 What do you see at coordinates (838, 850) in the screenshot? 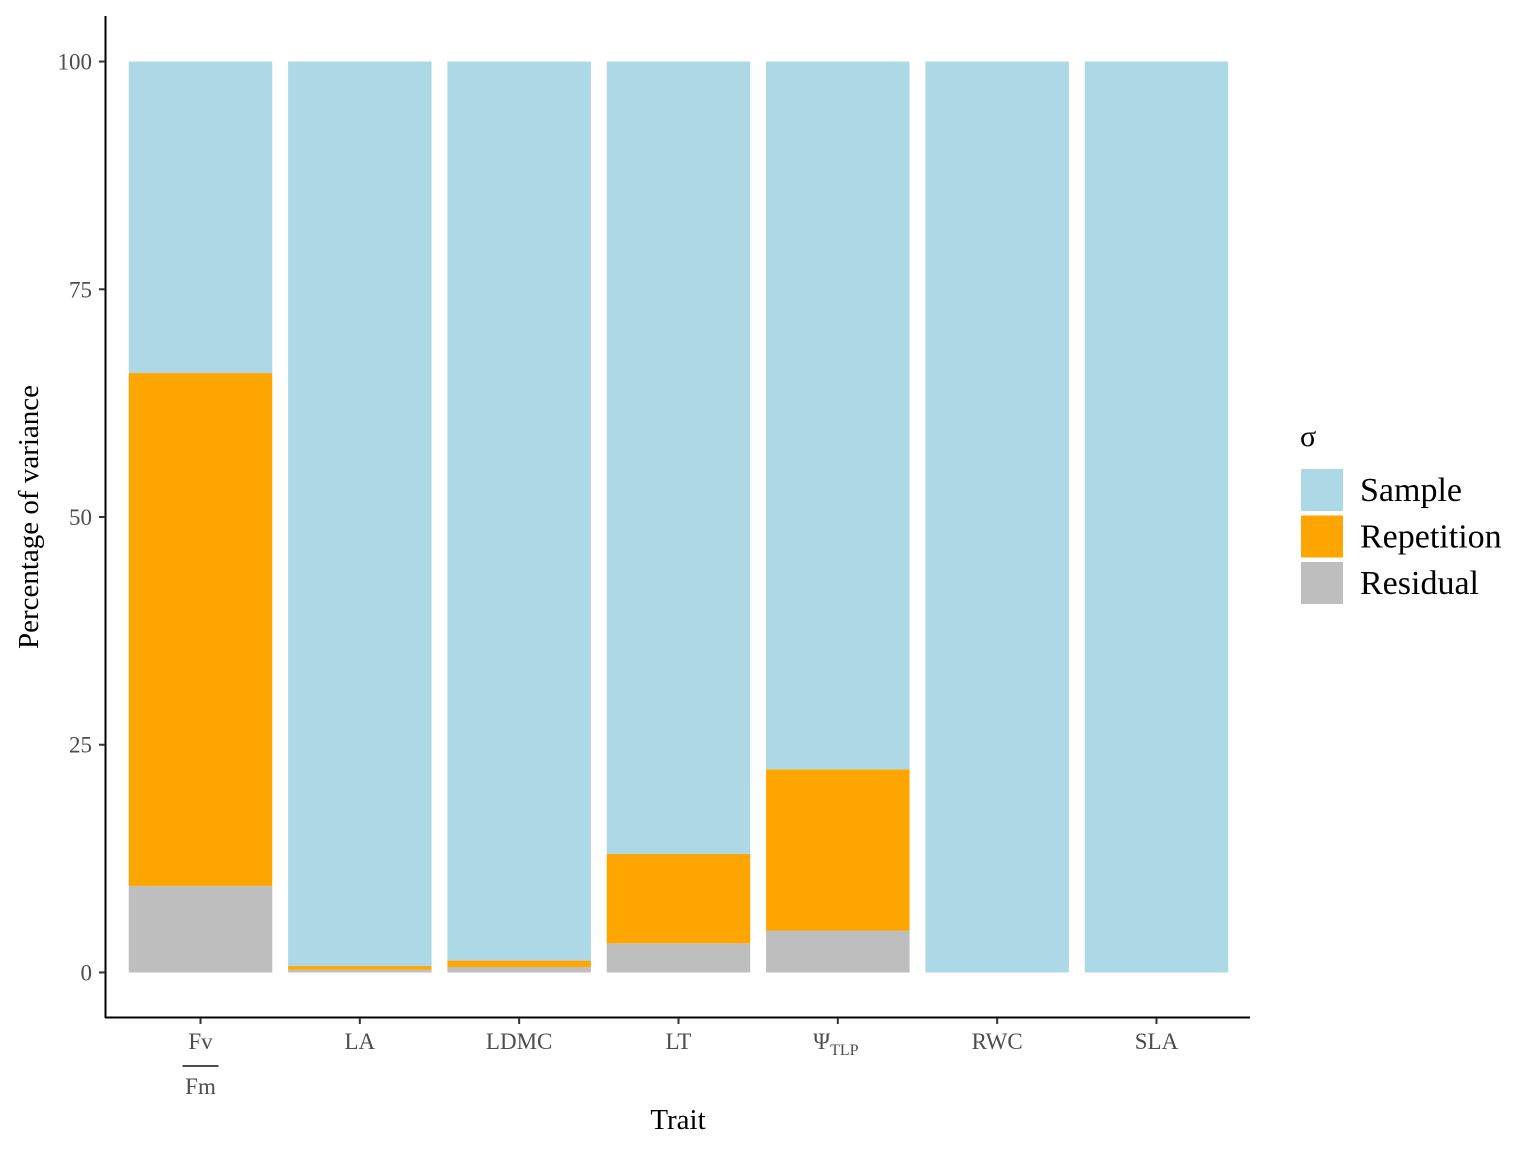
I see `bar-PsiTLP-repetition` at bounding box center [838, 850].